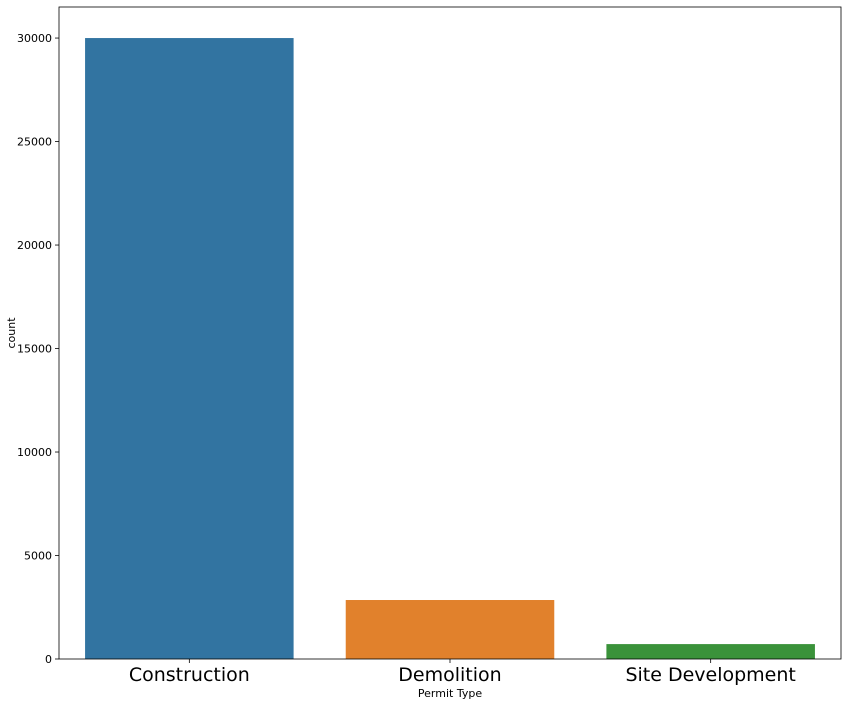 This screenshot has width=848, height=705. What do you see at coordinates (450, 629) in the screenshot?
I see `bar-demolition` at bounding box center [450, 629].